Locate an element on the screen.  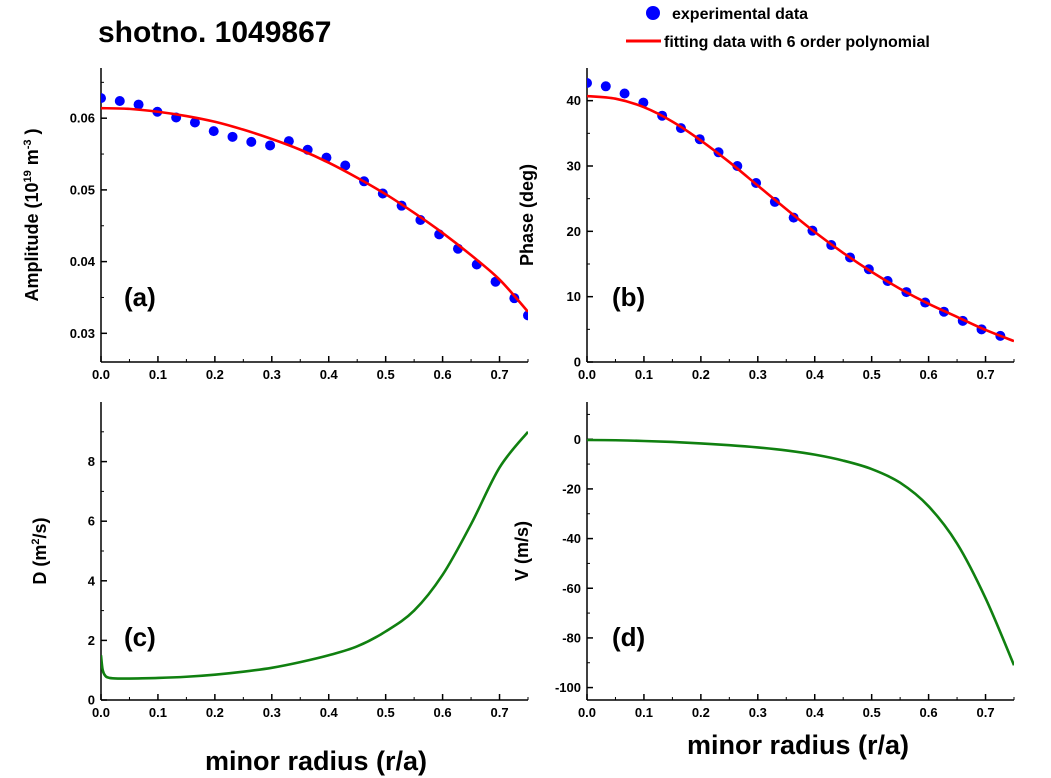
y-tick-label: 10 is located at coordinates (574, 296).